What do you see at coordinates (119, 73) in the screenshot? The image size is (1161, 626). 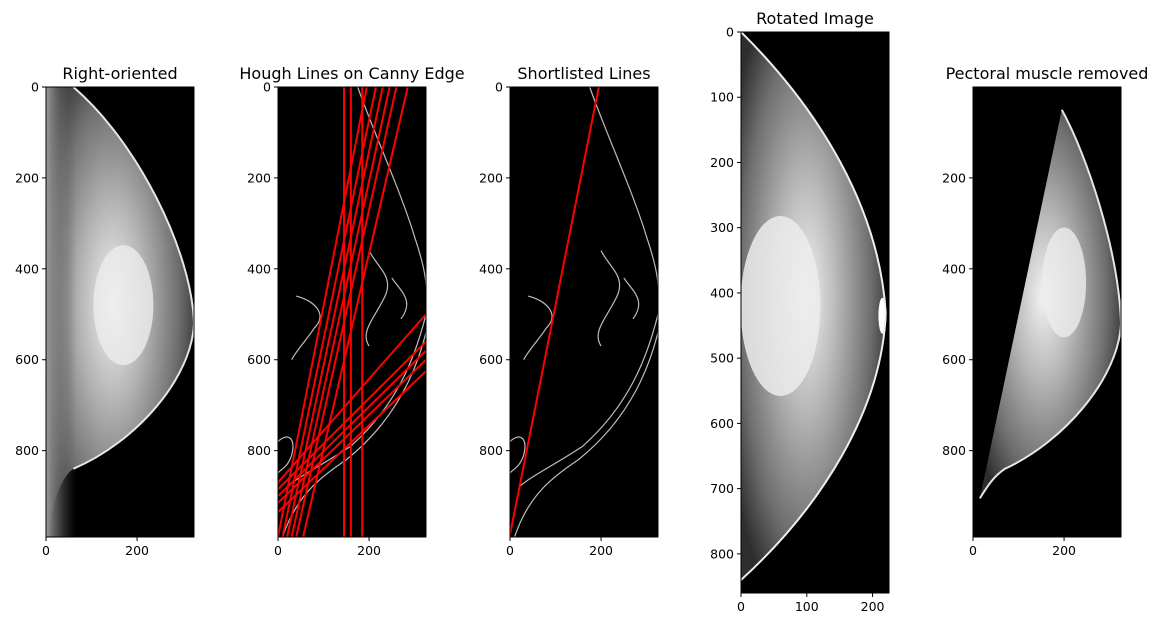 I see `panel-title: Right-oriented` at bounding box center [119, 73].